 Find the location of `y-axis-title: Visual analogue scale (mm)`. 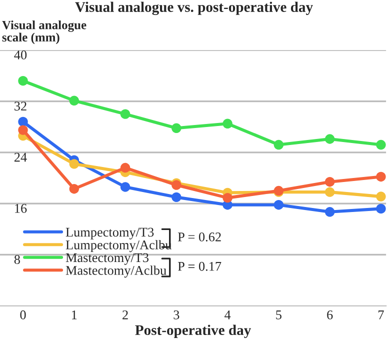

y-axis-title: Visual analogue scale (mm) is located at coordinates (44, 32).